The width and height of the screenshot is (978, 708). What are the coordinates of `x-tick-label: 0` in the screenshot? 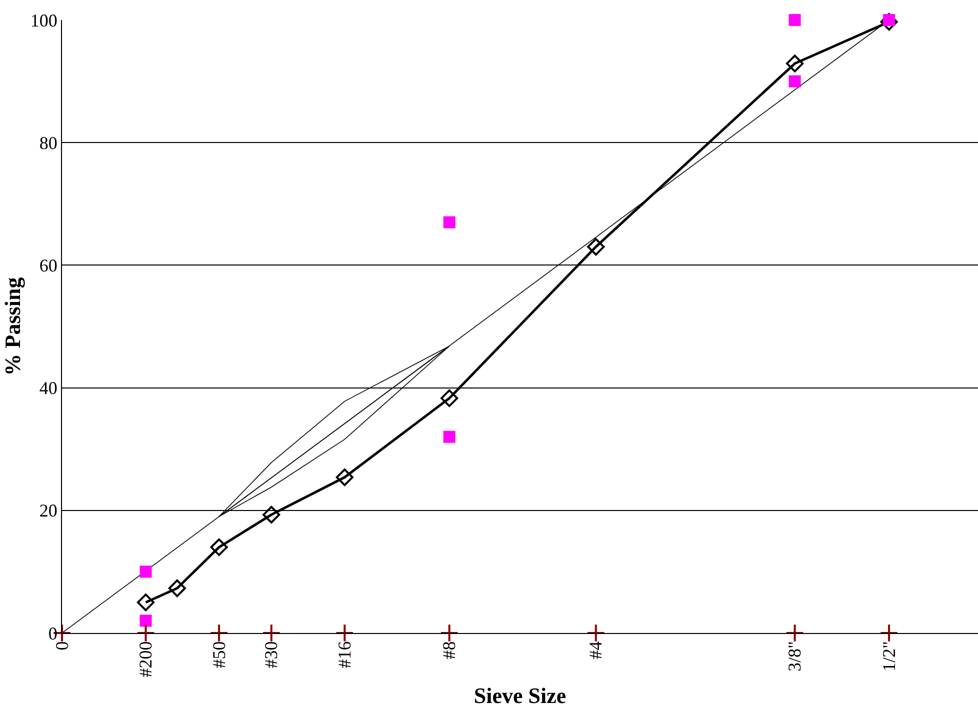 It's located at (62, 645).